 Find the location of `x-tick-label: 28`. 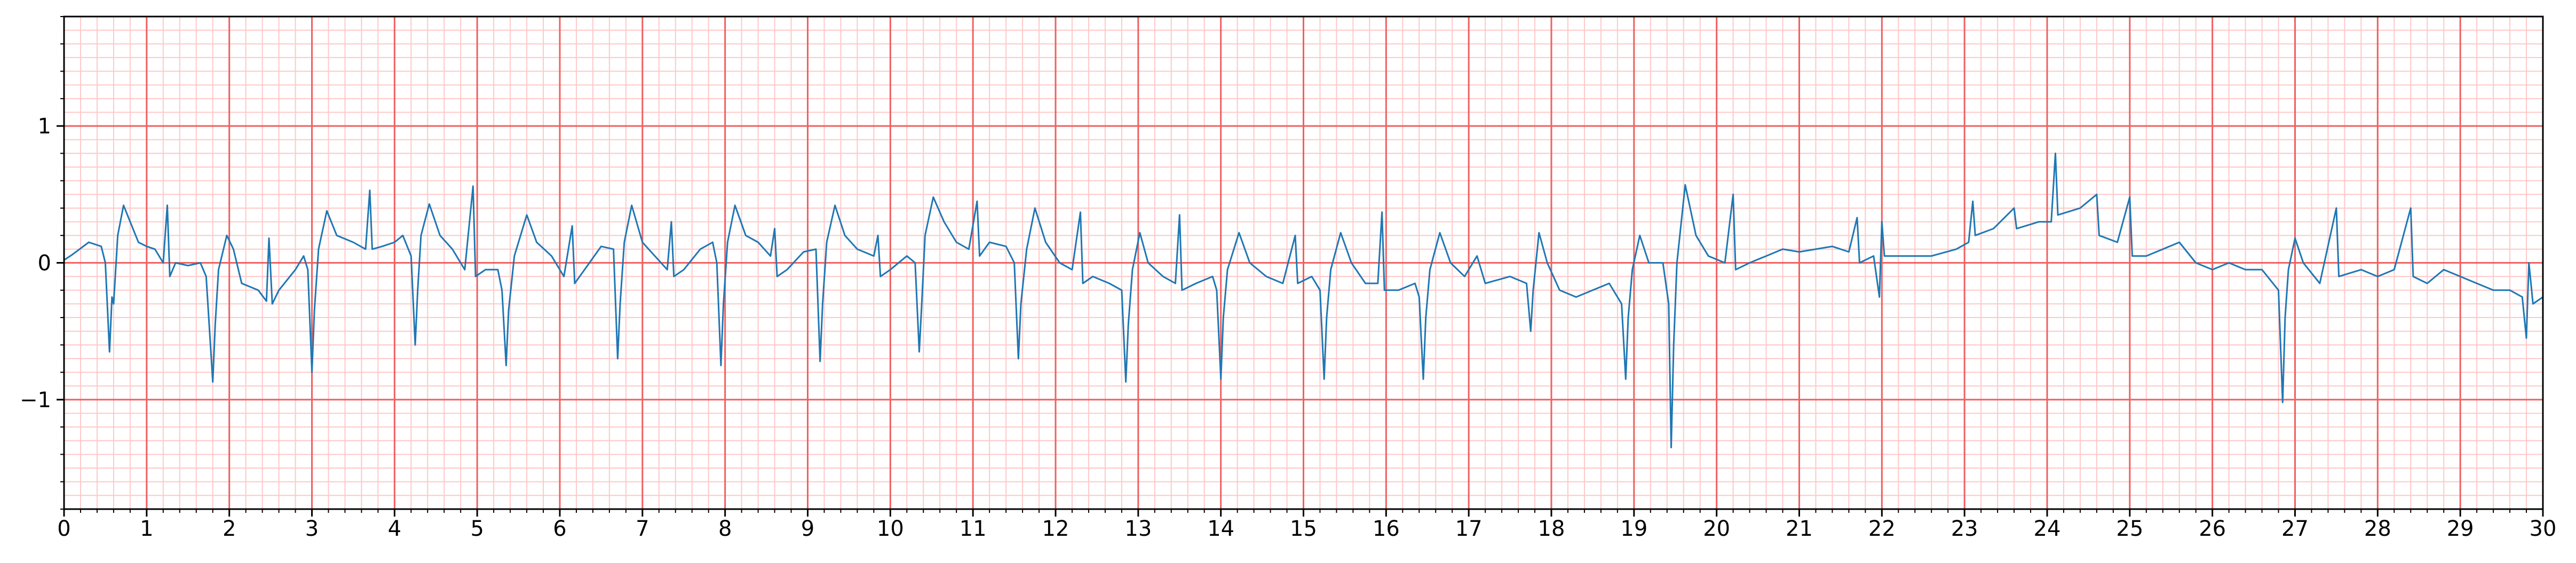

x-tick-label: 28 is located at coordinates (2377, 529).